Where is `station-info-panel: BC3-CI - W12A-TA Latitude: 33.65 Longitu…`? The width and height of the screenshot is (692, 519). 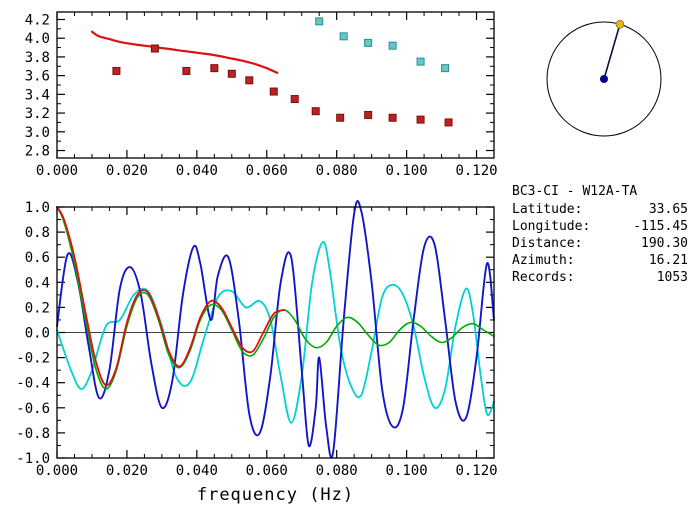
station-info-panel: BC3-CI - W12A-TA Latitude: 33.65 Longitu… is located at coordinates (600, 234).